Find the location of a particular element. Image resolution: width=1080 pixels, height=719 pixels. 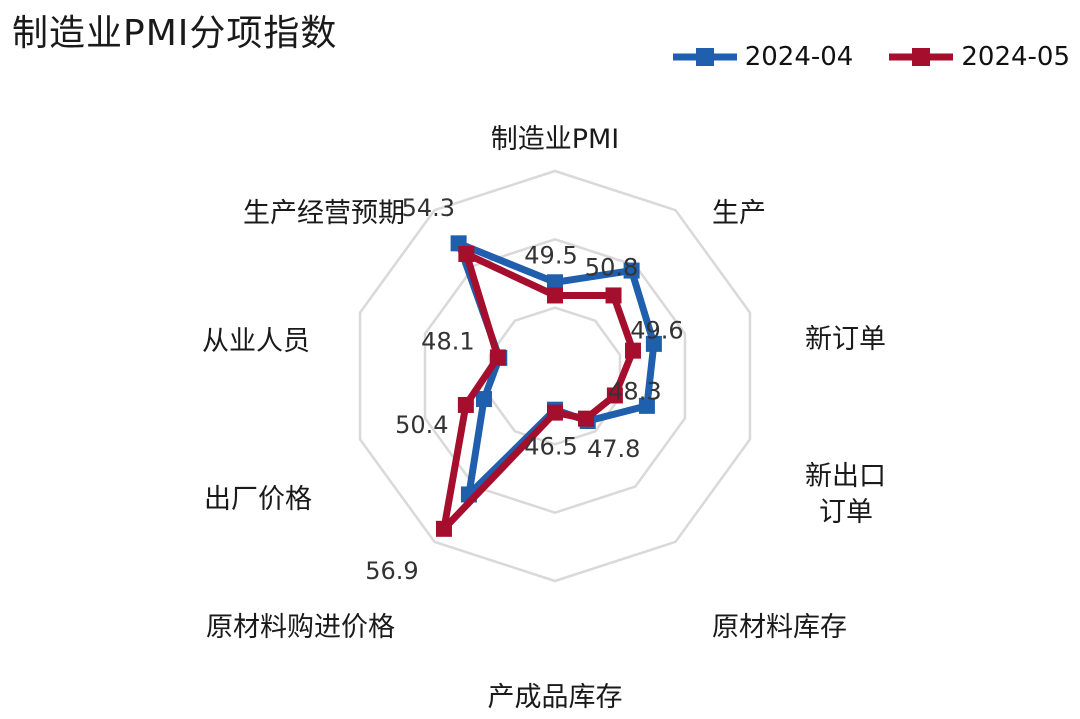

legend-label-2024-04: 2024-04 is located at coordinates (799, 57).